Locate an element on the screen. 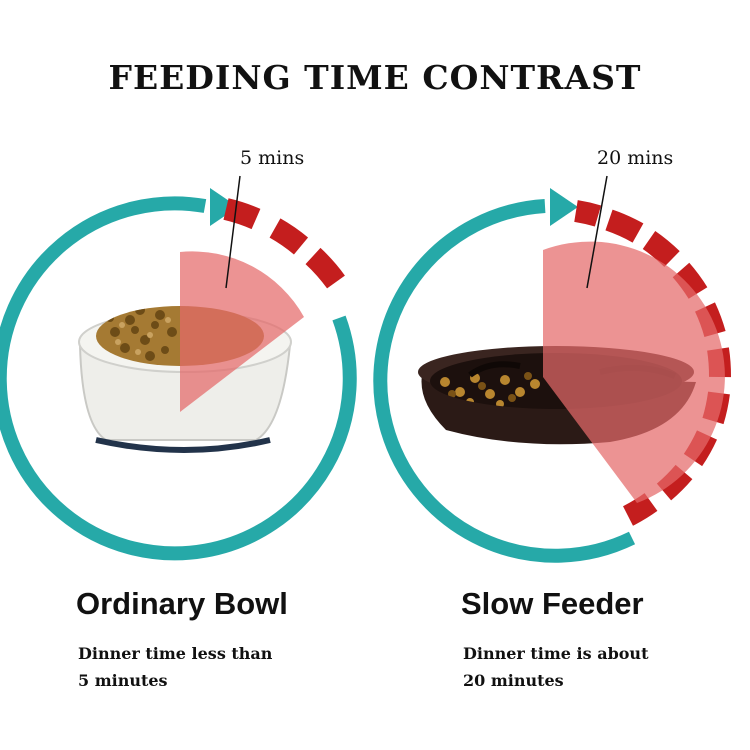 The height and width of the screenshot is (750, 750). ordinary-bowl-description: Dinner time less than 5 minutes is located at coordinates (175, 667).